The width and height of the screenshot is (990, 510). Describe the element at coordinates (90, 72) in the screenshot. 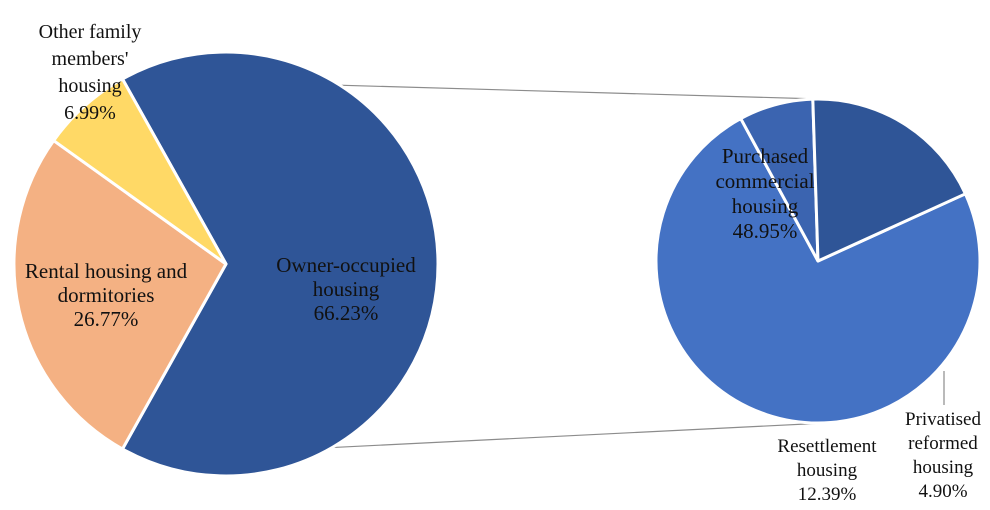

I see `pie-label-other-family-members-housing: Other family members' housing 6.99%` at that location.